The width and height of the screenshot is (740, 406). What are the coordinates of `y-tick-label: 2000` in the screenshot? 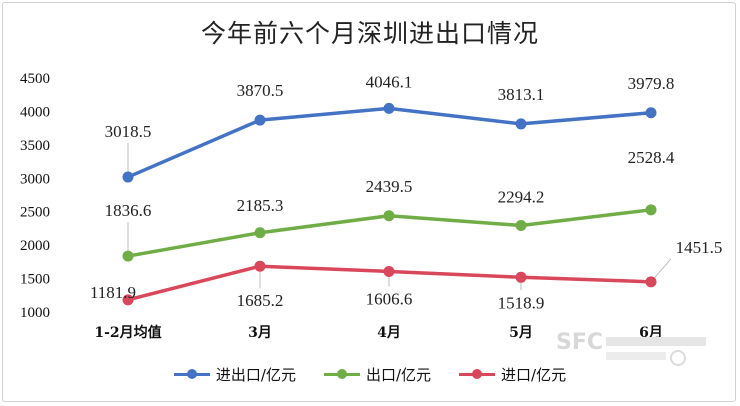 It's located at (35, 246).